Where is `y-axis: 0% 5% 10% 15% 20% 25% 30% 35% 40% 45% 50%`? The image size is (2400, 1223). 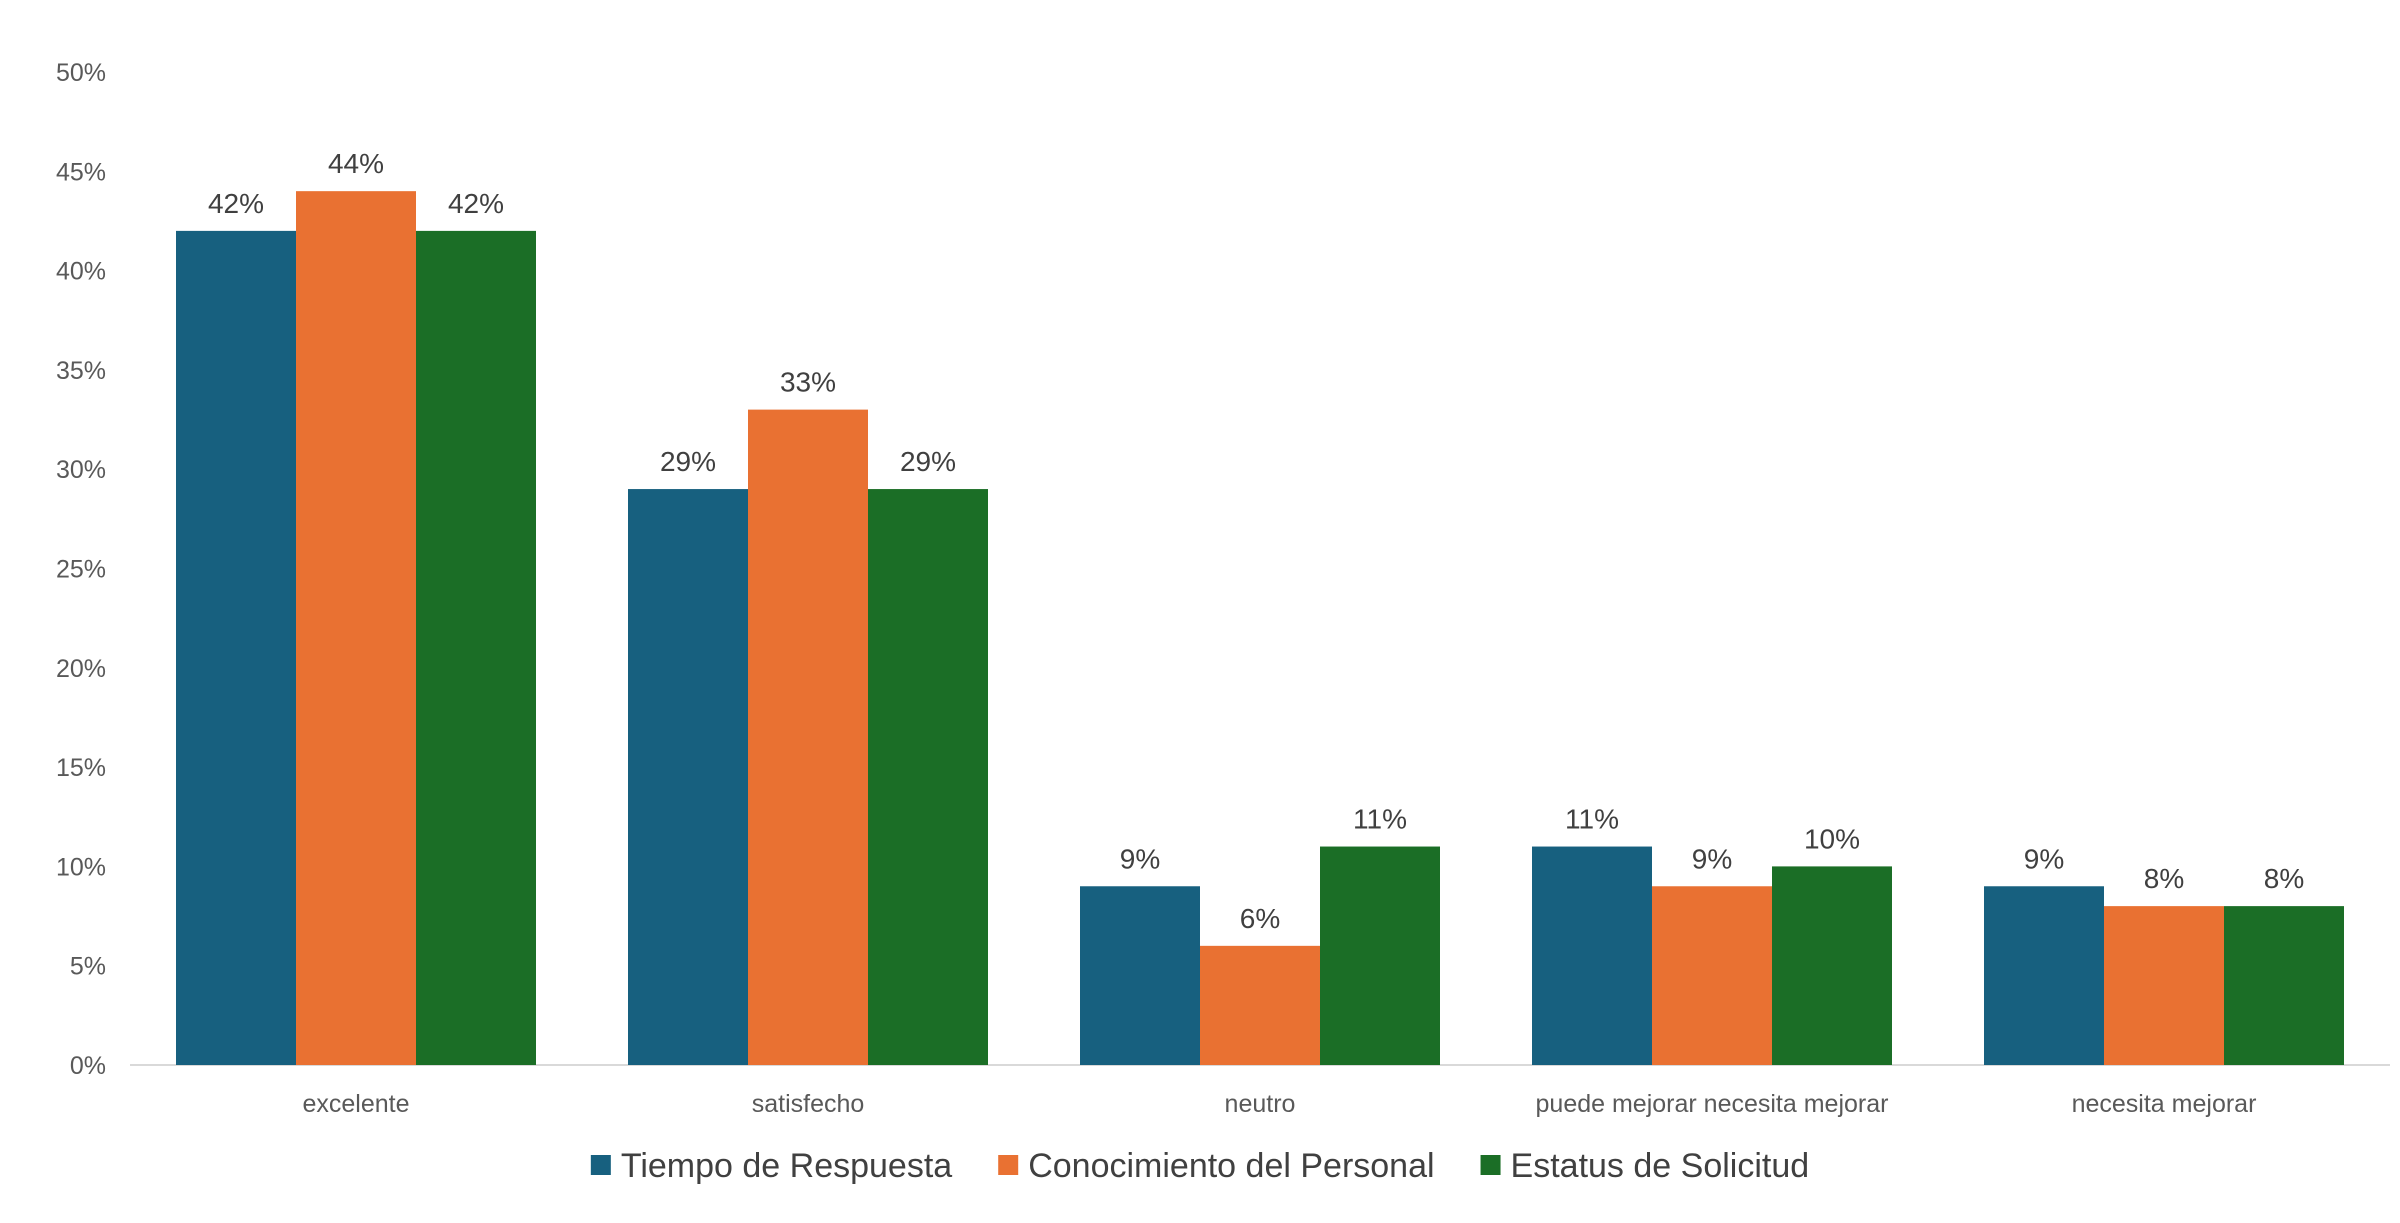
y-axis: 0% 5% 10% 15% 20% 25% 30% 35% 40% 45% 50% is located at coordinates (81, 569).